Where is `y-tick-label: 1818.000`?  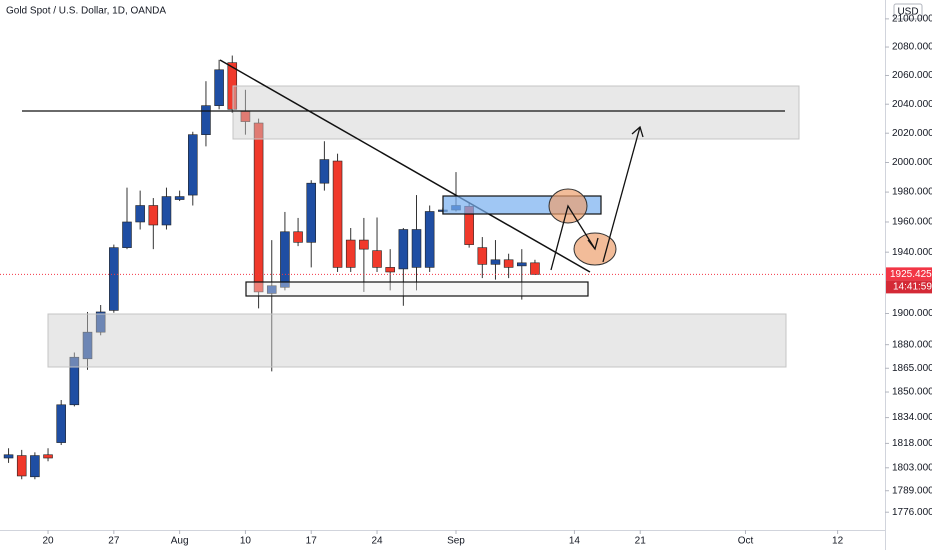
y-tick-label: 1818.000 is located at coordinates (912, 443).